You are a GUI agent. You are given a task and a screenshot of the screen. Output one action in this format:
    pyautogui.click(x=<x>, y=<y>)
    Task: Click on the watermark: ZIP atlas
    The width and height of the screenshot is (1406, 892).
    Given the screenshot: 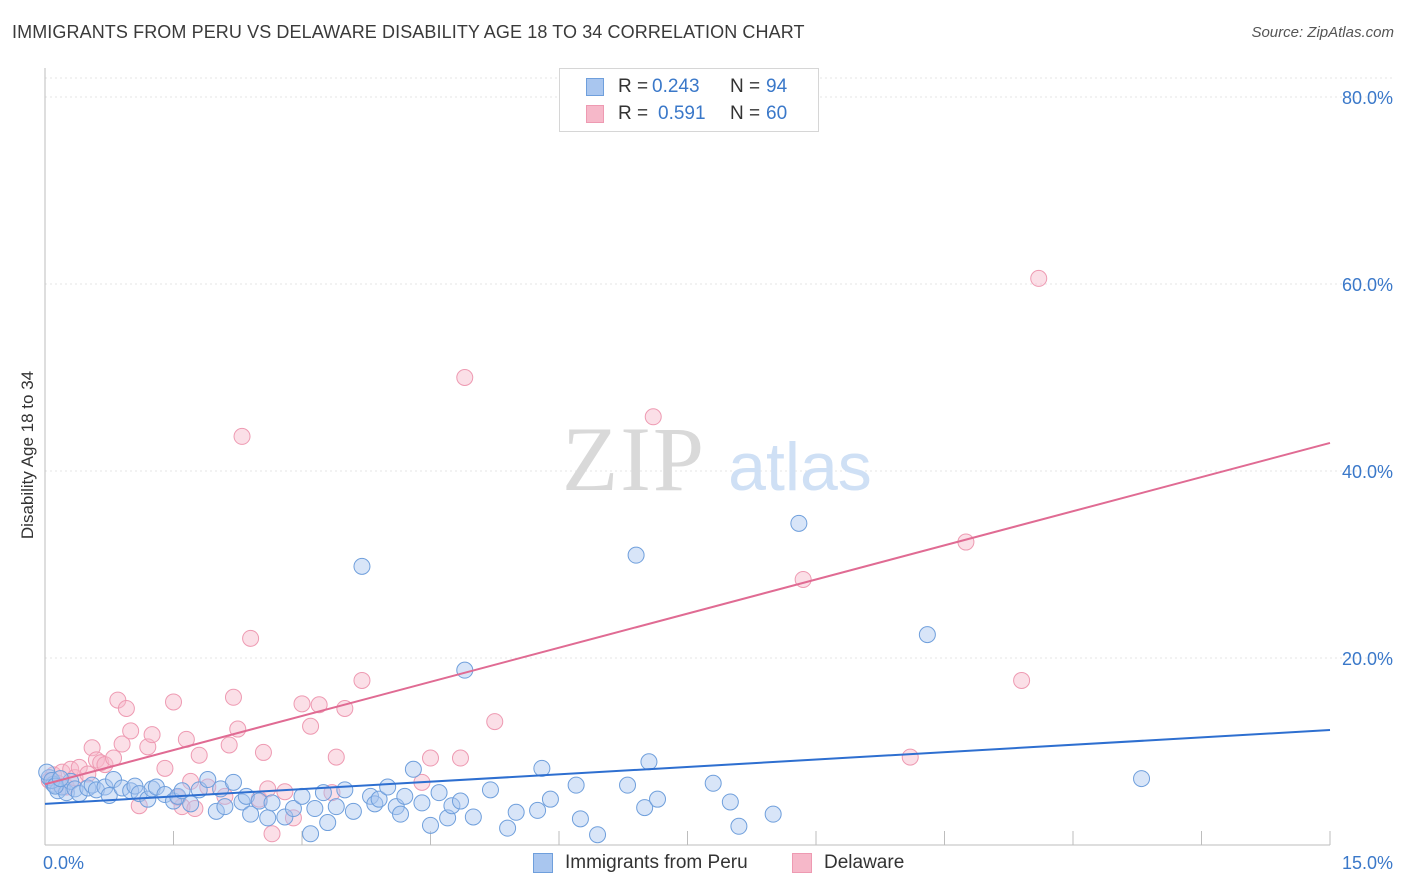 What is the action you would take?
    pyautogui.click(x=717, y=459)
    